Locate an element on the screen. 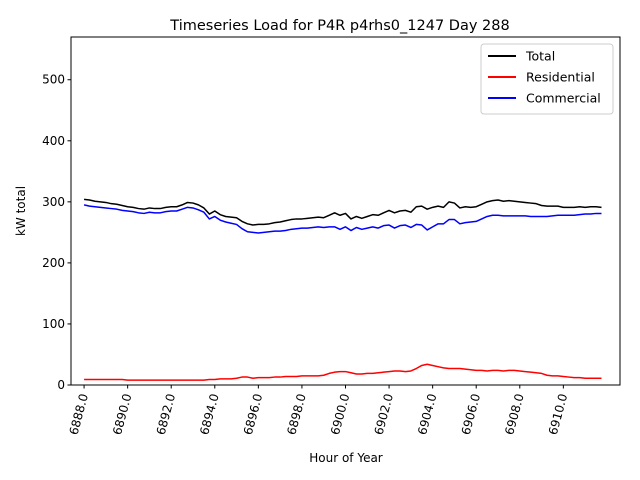  y-axis-ticks: 0 100 200 300 400 500 is located at coordinates (56, 232).